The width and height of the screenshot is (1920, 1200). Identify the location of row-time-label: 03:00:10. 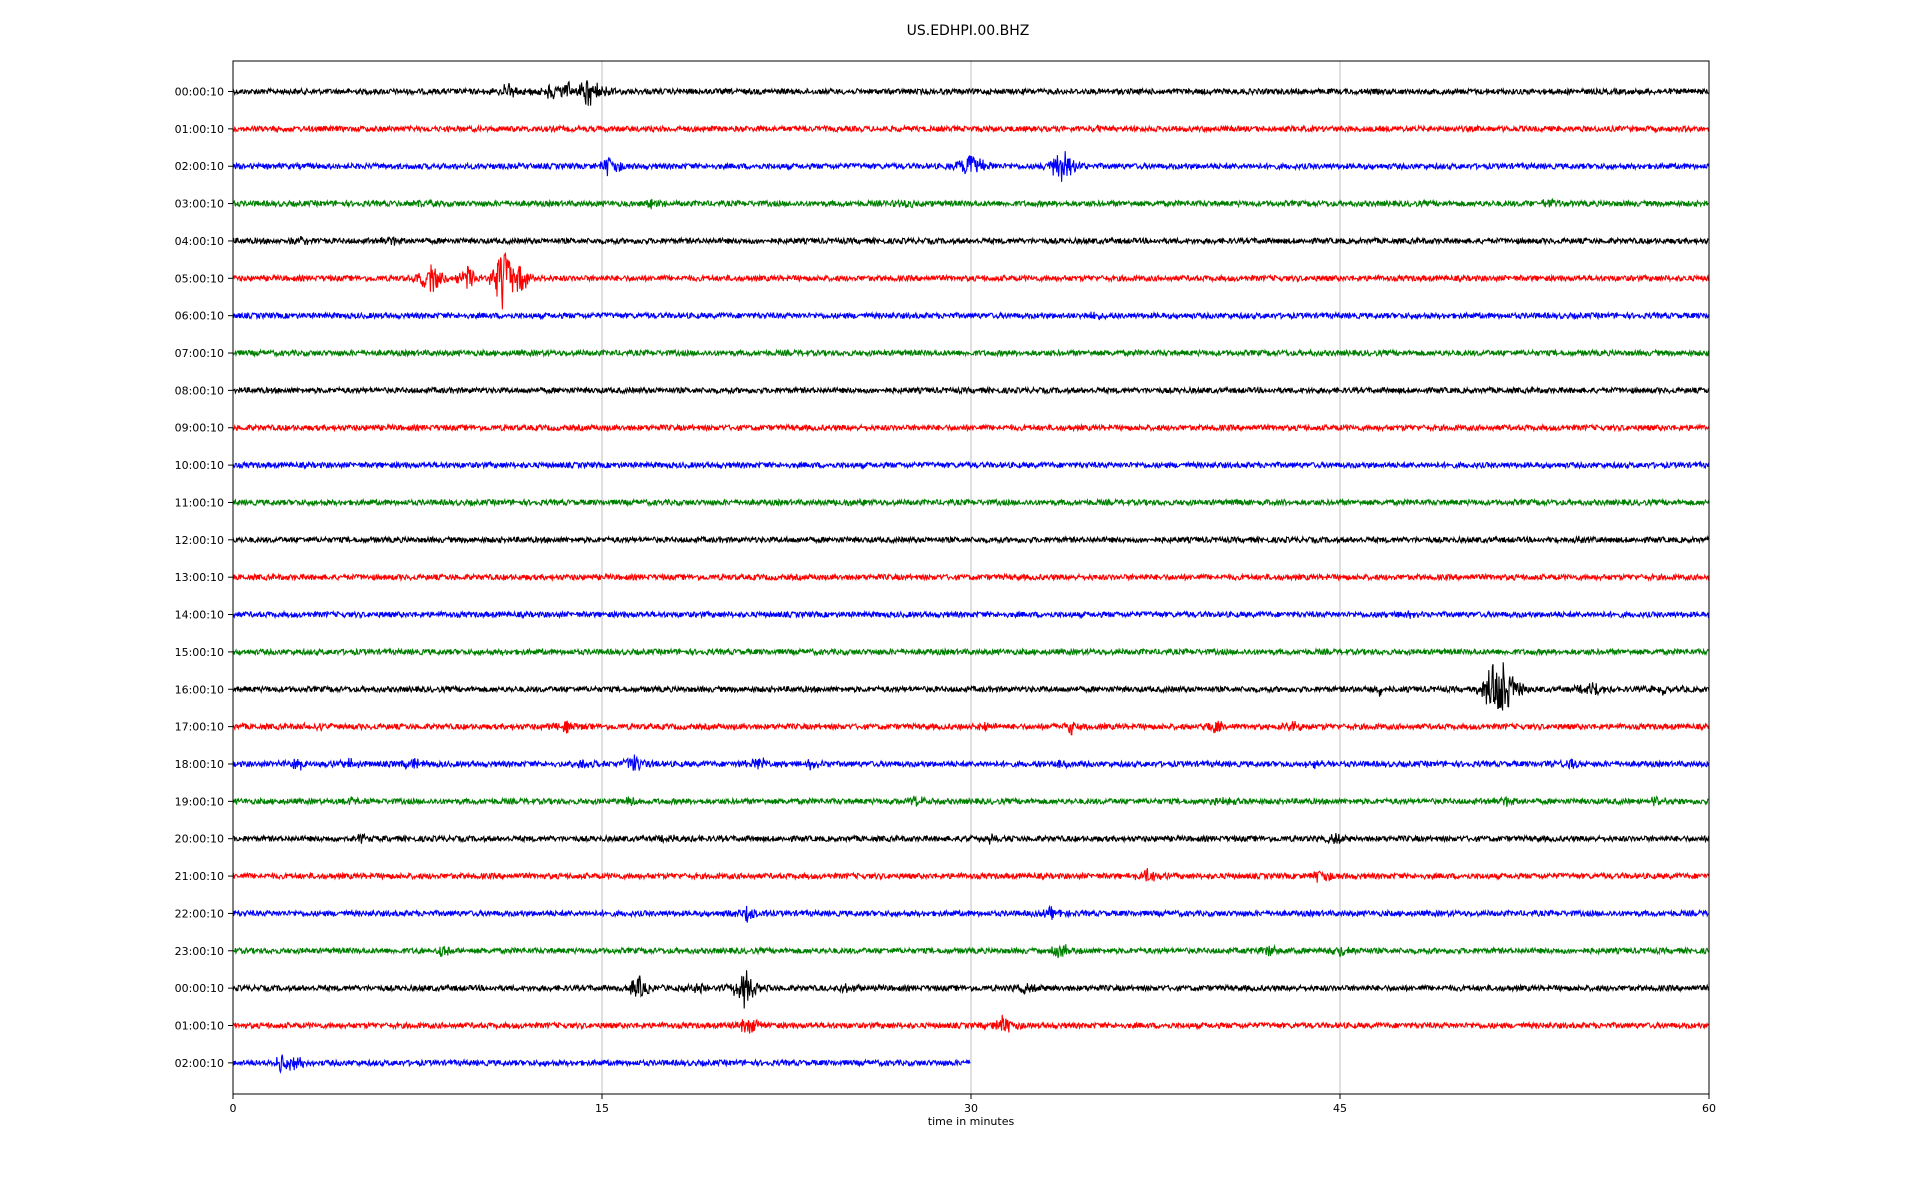
(199, 204).